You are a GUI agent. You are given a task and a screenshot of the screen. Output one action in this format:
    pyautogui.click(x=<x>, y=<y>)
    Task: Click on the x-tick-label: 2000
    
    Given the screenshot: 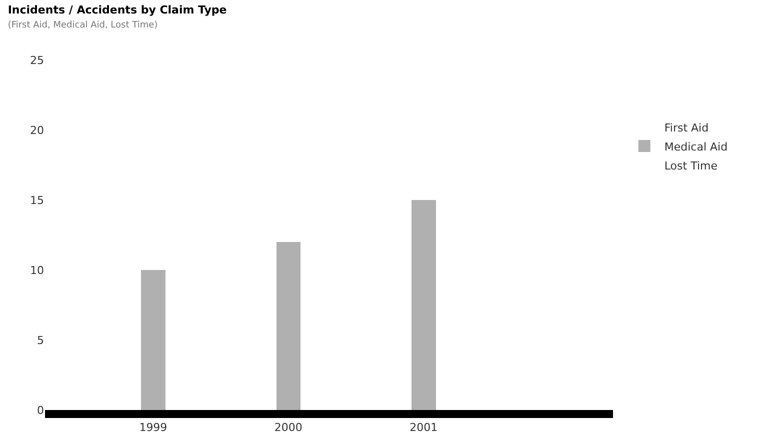 What is the action you would take?
    pyautogui.click(x=288, y=427)
    